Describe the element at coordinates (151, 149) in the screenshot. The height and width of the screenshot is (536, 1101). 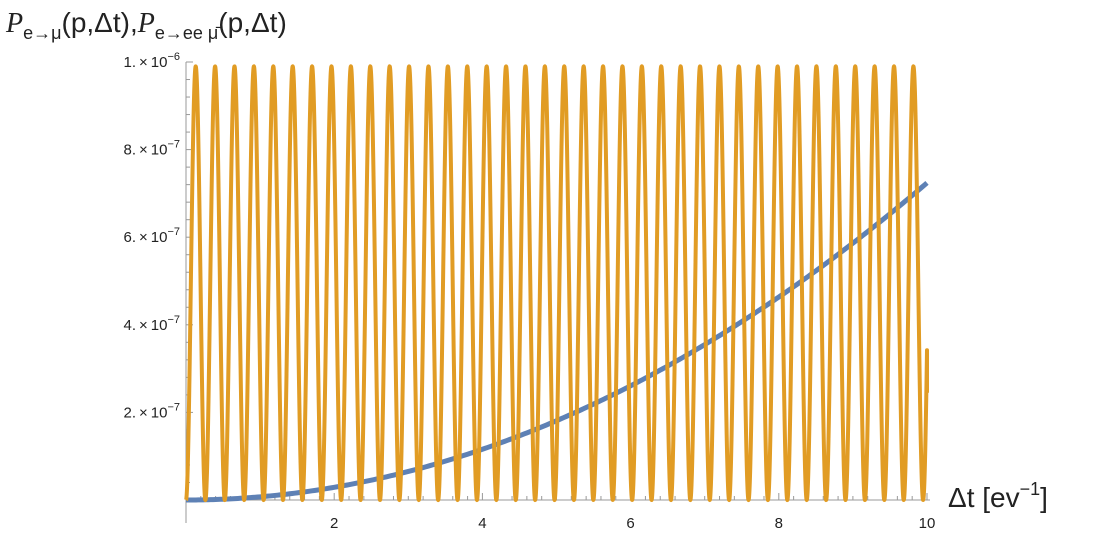
I see `y-tick-label: 8. × 10−7` at that location.